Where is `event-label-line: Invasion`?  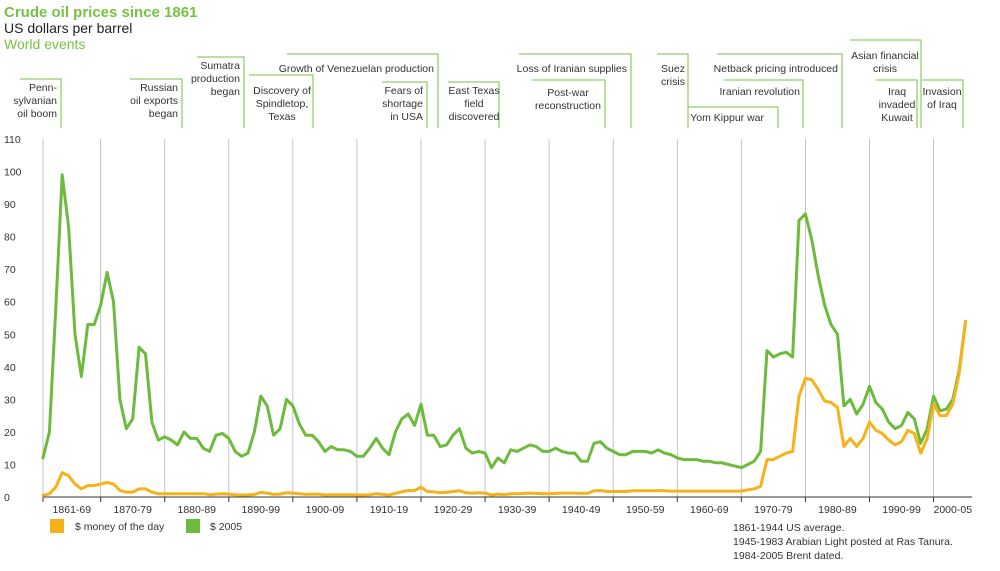
event-label-line: Invasion is located at coordinates (941, 92).